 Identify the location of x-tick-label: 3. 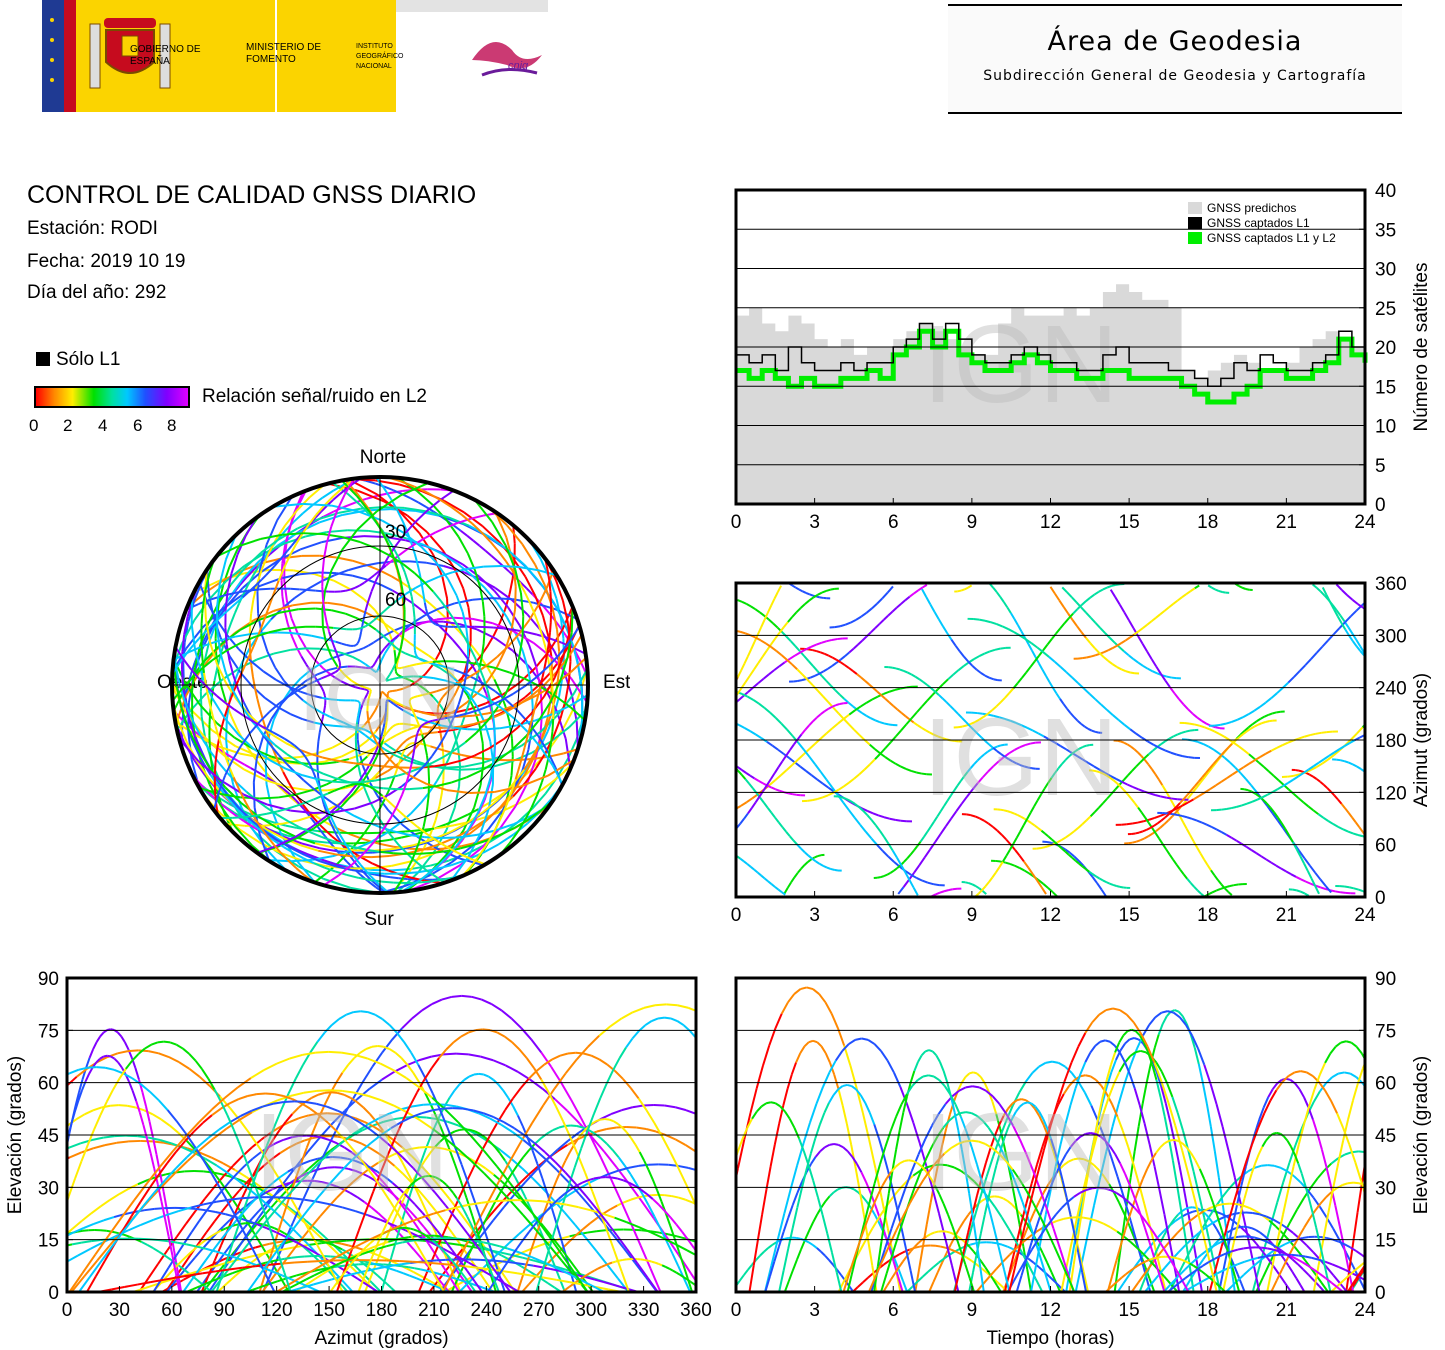
(814, 915).